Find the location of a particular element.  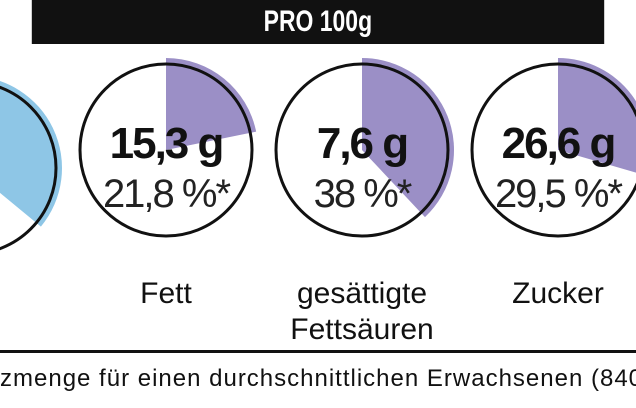

gauge-fett-percent: 21,8 %* is located at coordinates (167, 194).